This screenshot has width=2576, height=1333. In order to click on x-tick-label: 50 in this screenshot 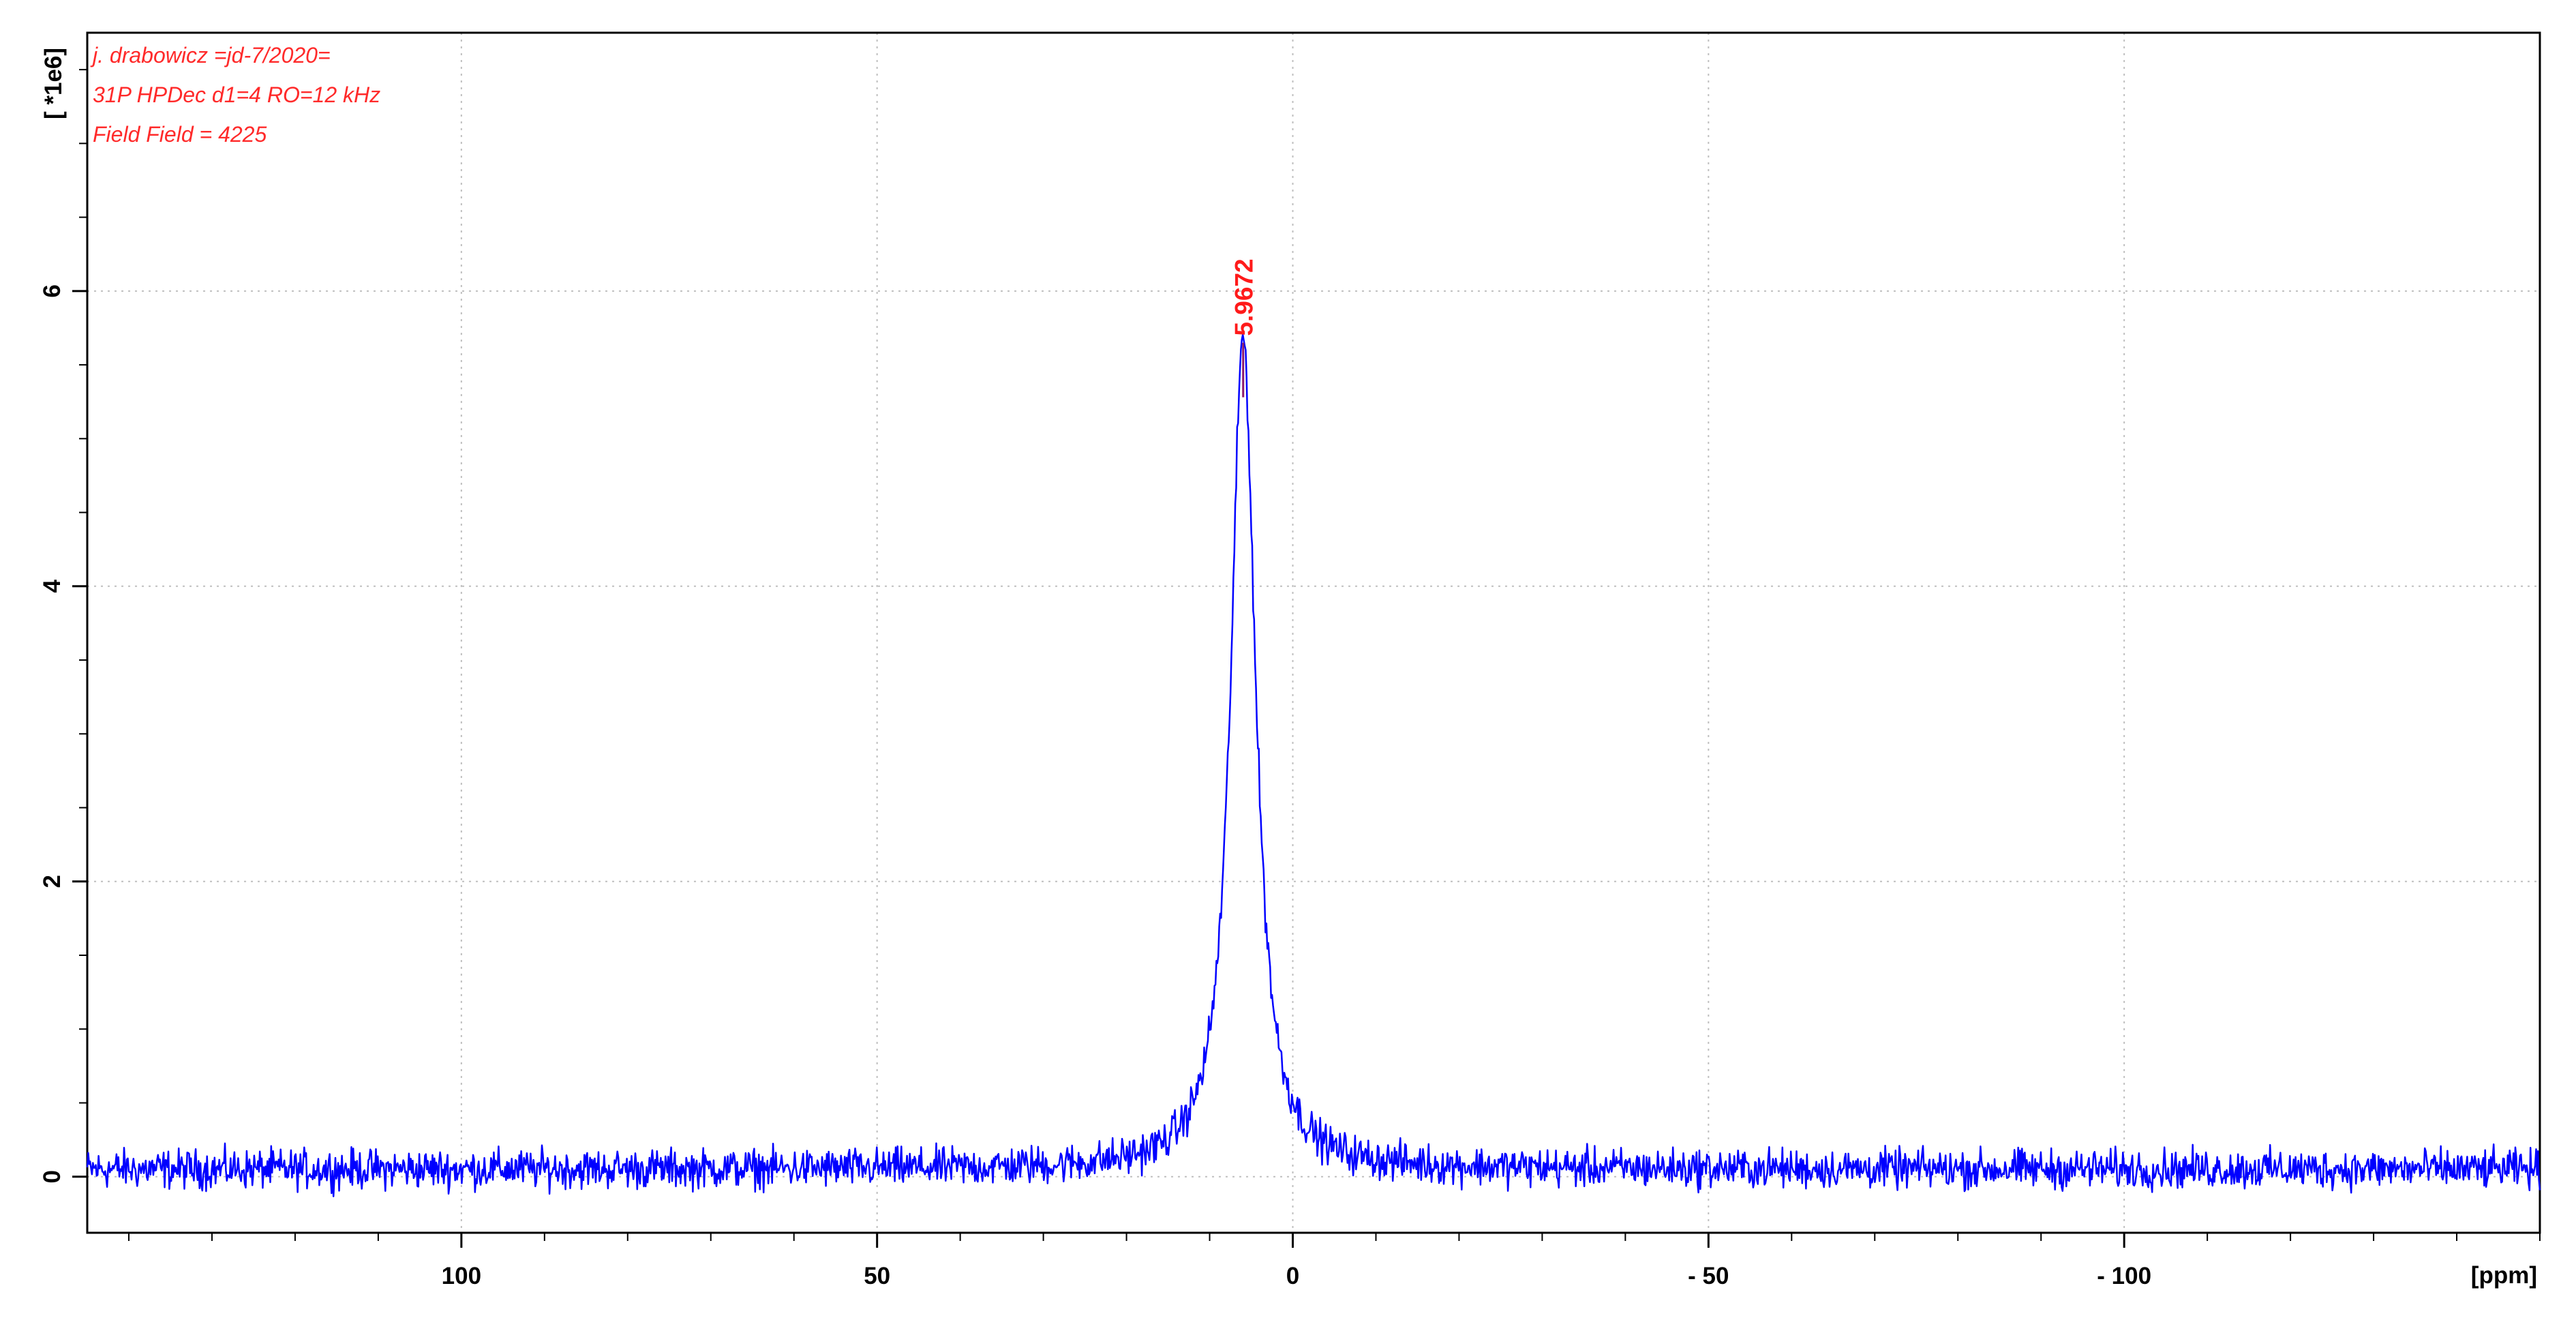, I will do `click(877, 1276)`.